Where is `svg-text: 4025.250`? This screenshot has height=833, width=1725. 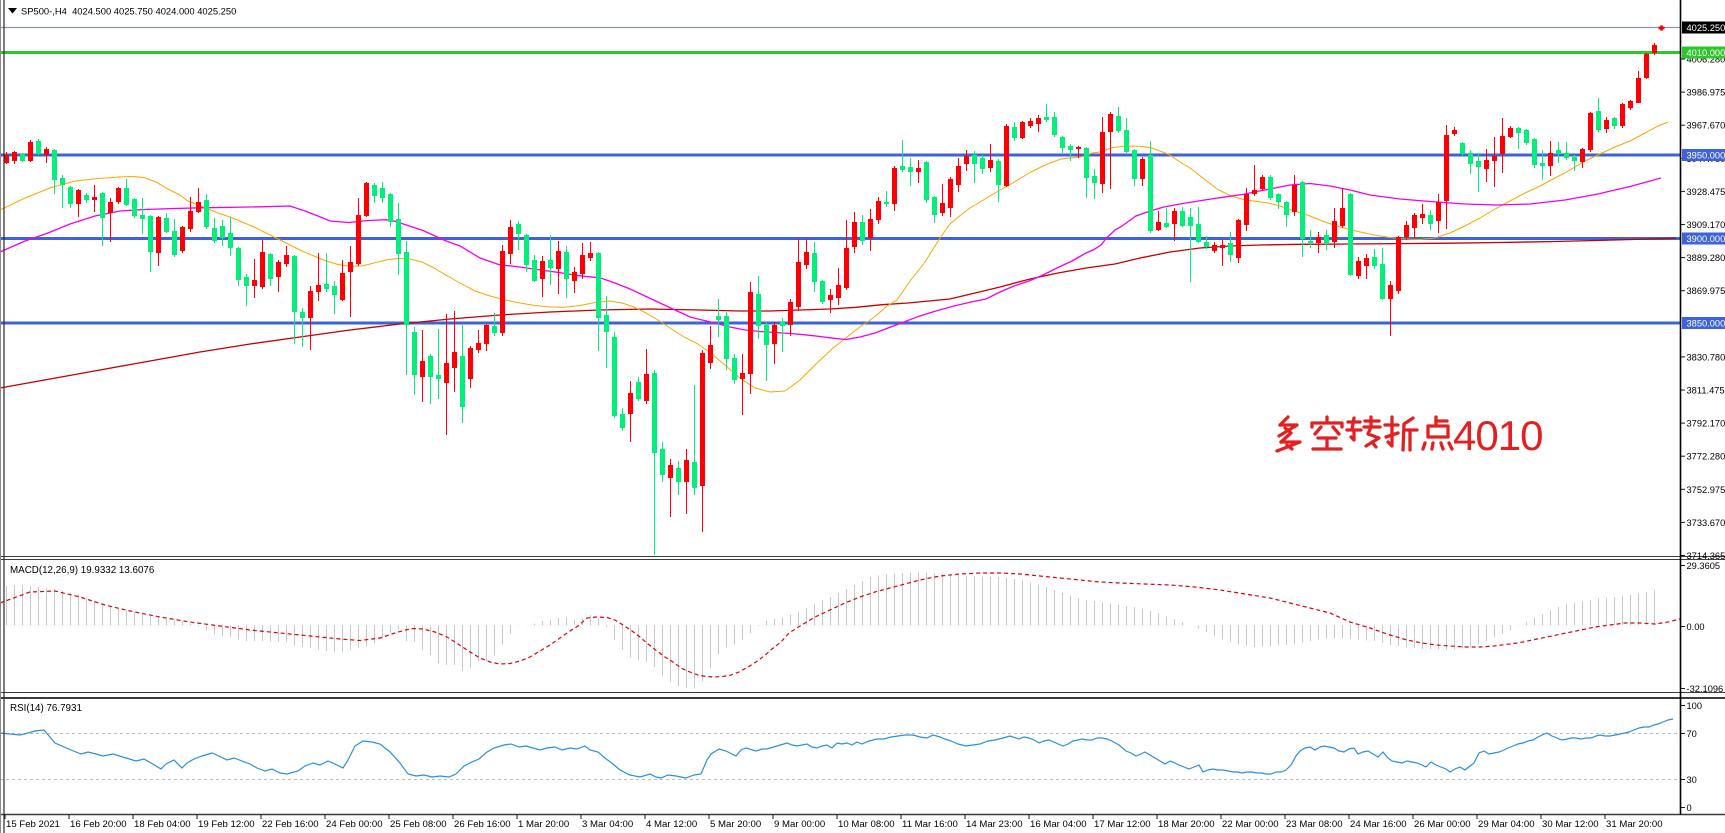
svg-text: 4025.250 is located at coordinates (1706, 28).